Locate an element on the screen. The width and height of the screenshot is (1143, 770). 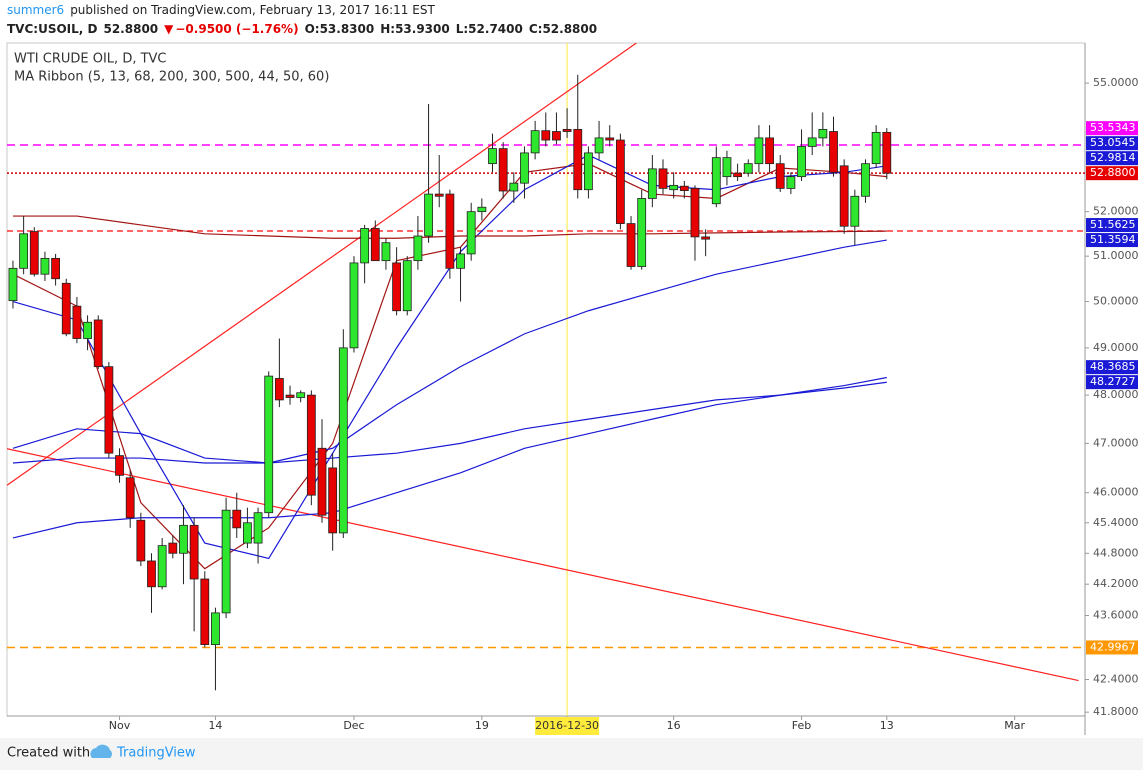
symbol: TVC:USOIL, D is located at coordinates (52, 29).